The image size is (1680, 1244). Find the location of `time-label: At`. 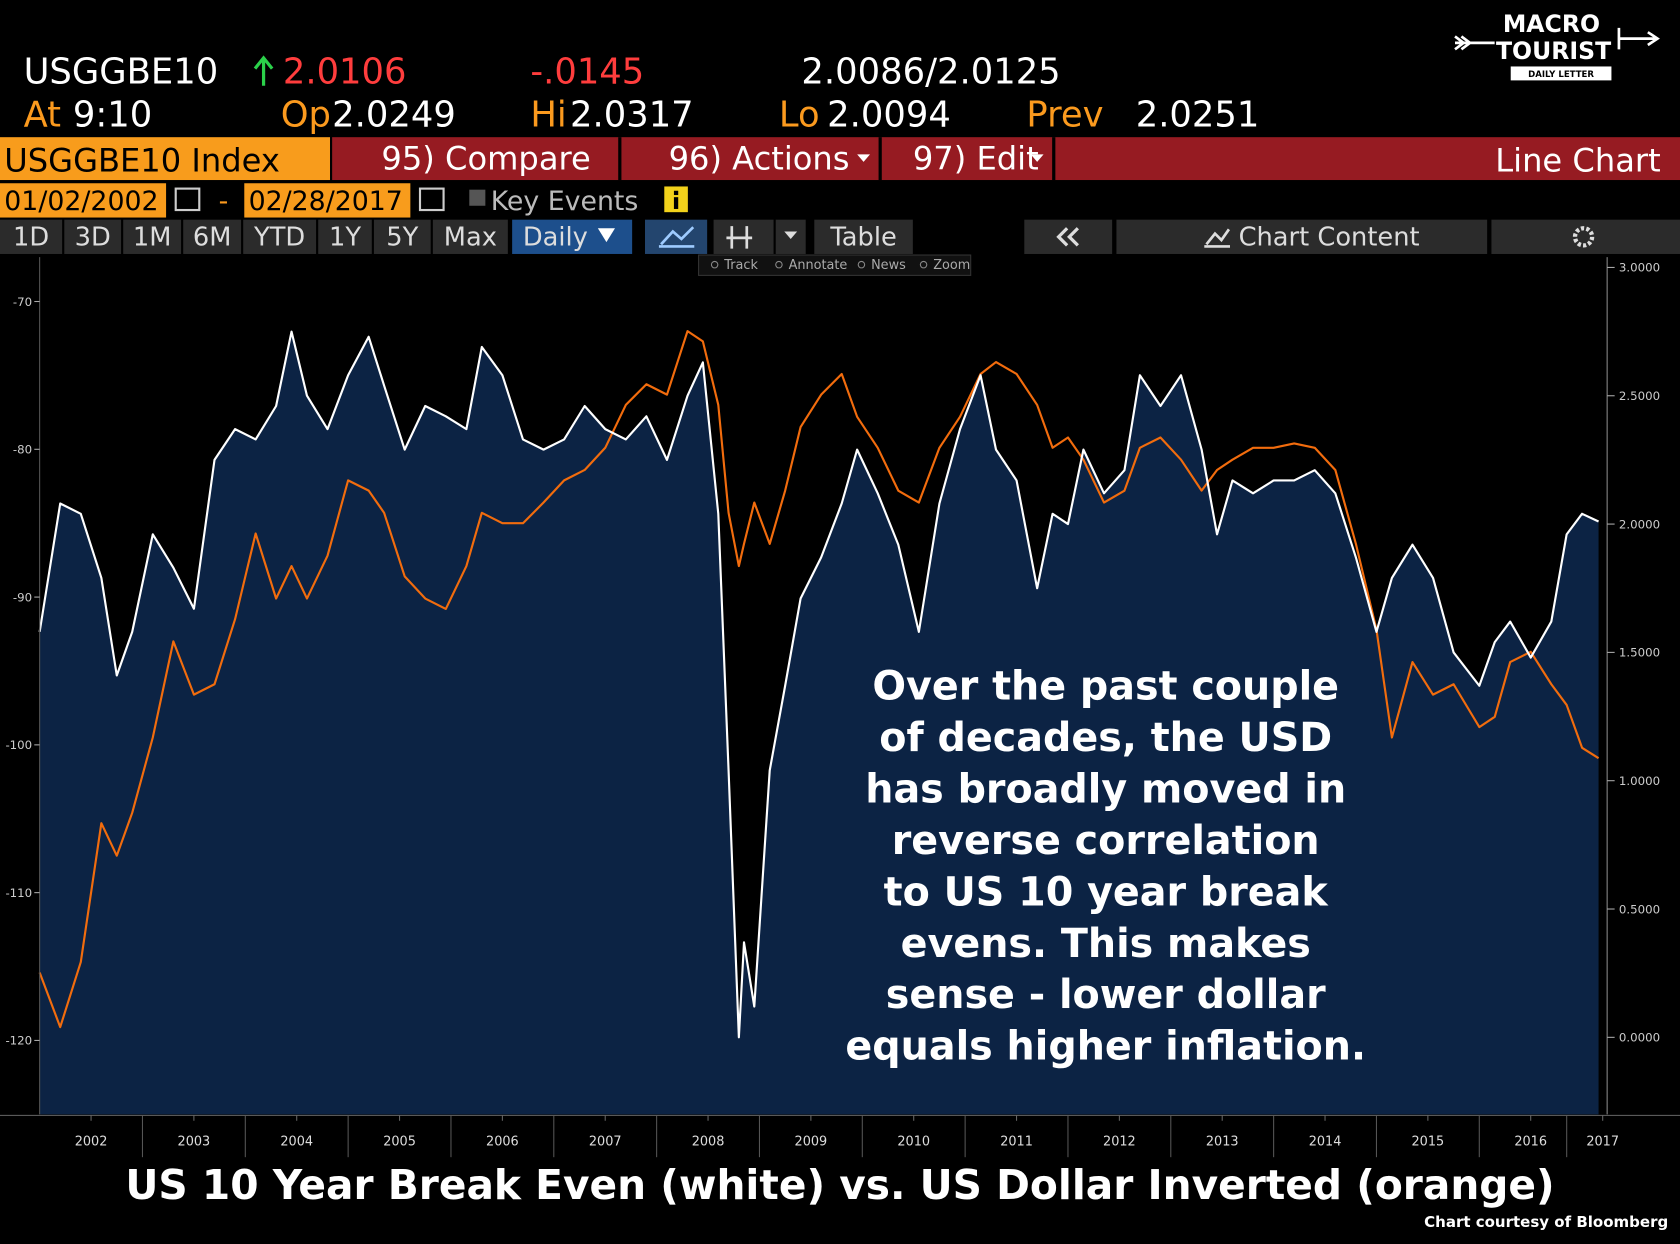

time-label: At is located at coordinates (43, 114).